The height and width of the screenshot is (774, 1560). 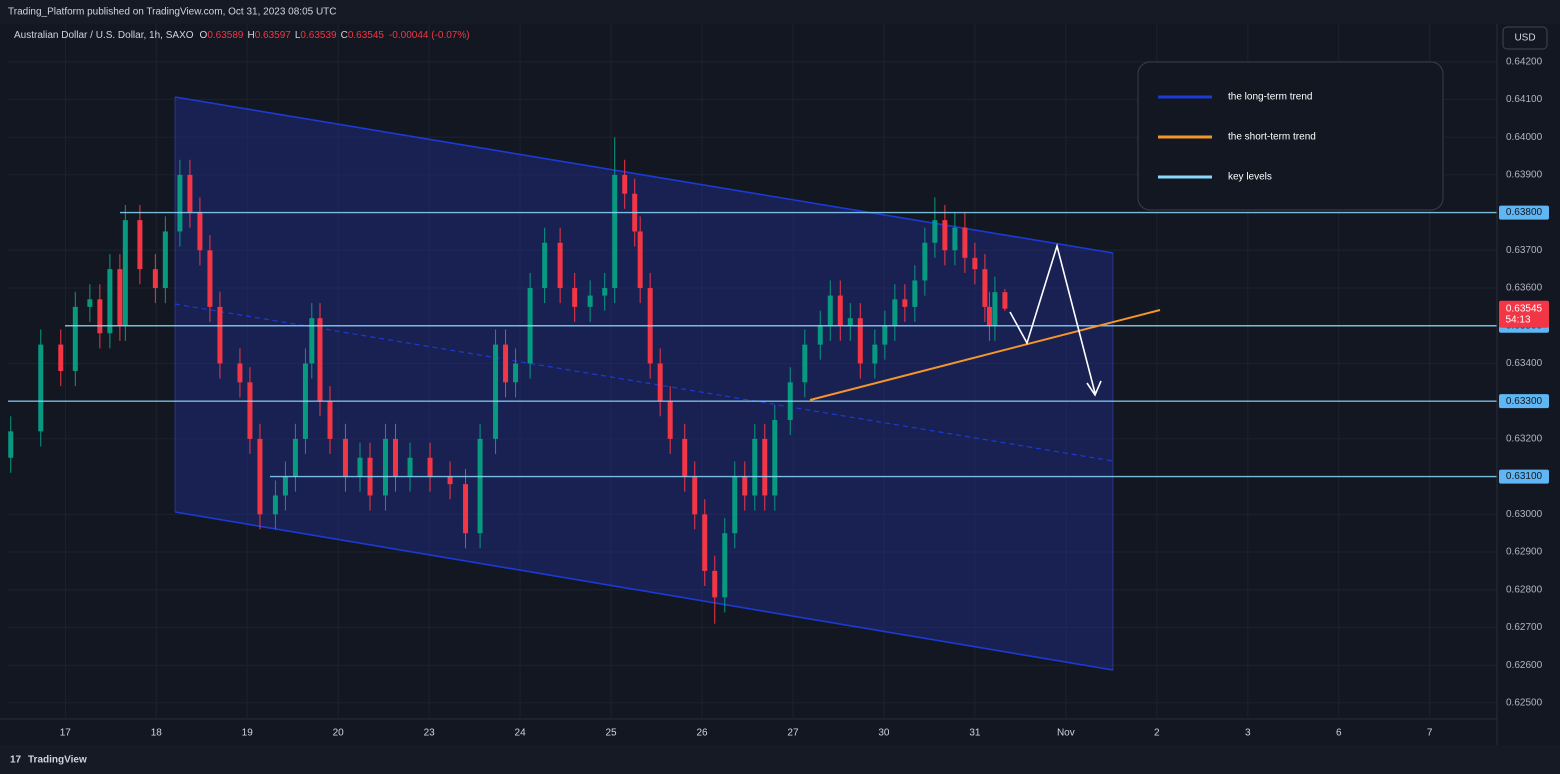 What do you see at coordinates (1524, 703) in the screenshot?
I see `y-tick-label: 0.62500` at bounding box center [1524, 703].